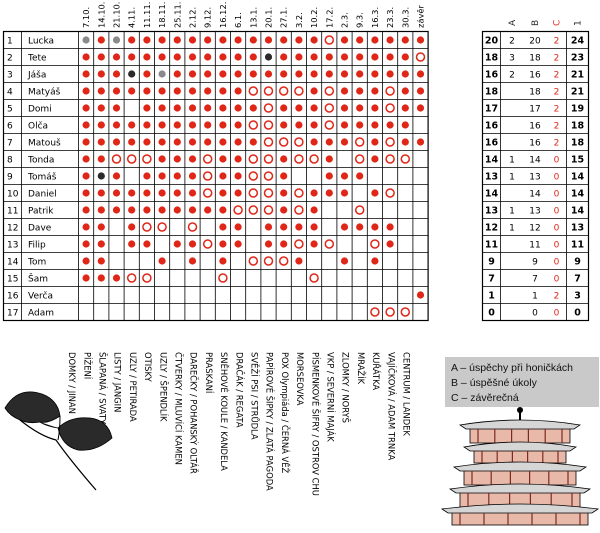 The height and width of the screenshot is (533, 600). What do you see at coordinates (209, 373) in the screenshot?
I see `activity-label: PRASKANÍ` at bounding box center [209, 373].